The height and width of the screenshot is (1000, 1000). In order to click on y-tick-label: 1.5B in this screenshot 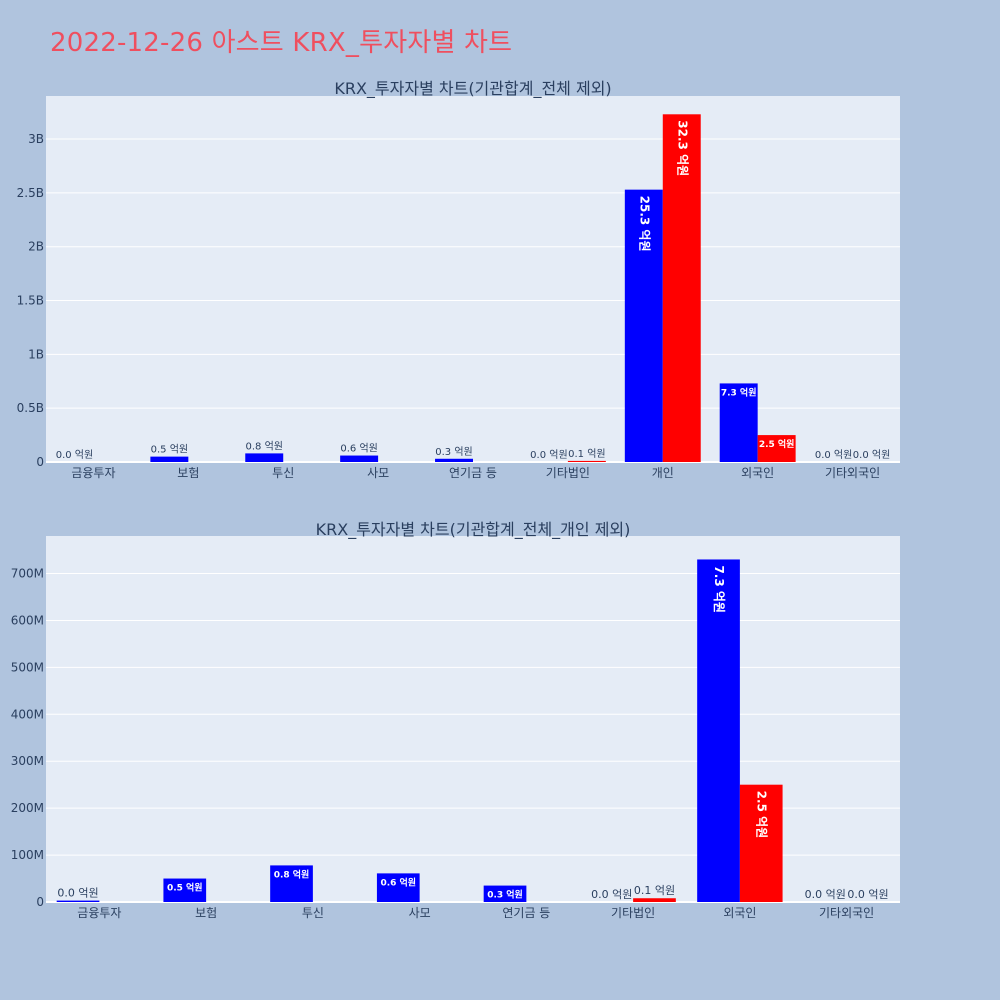, I will do `click(30, 301)`.